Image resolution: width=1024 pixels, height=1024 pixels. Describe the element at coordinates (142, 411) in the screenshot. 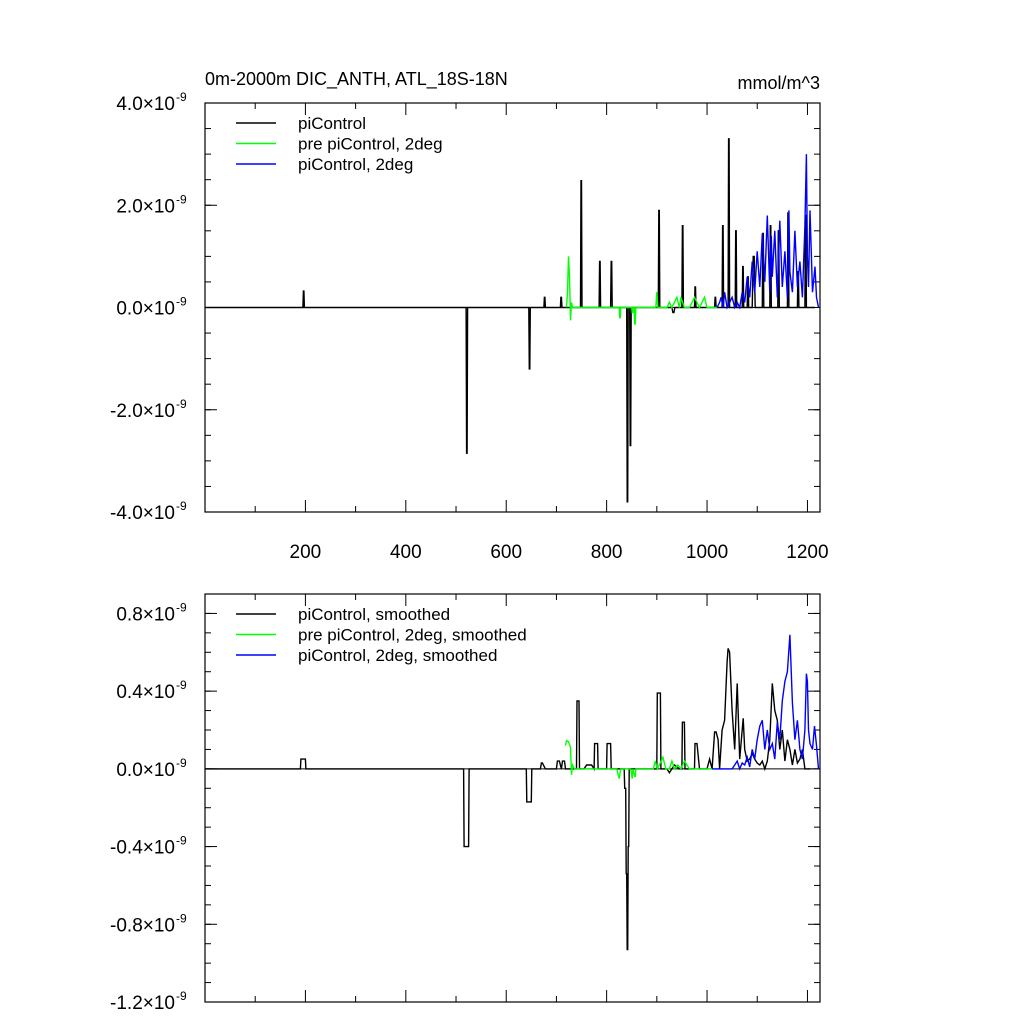

I see `top-y-tick-label-3: -2.0×10` at that location.